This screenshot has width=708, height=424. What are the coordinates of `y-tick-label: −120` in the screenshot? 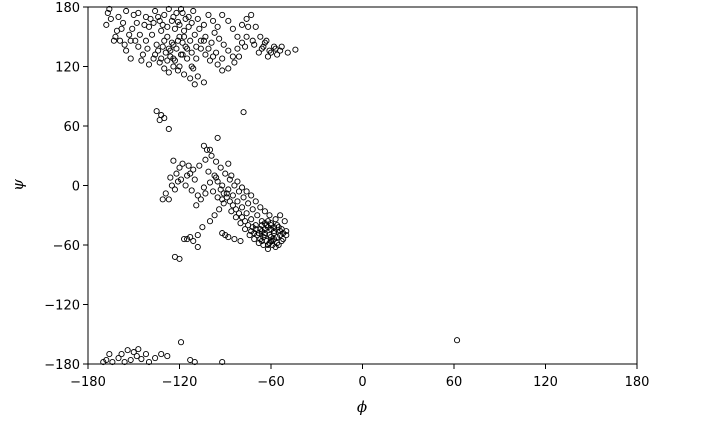 It's located at (62, 306).